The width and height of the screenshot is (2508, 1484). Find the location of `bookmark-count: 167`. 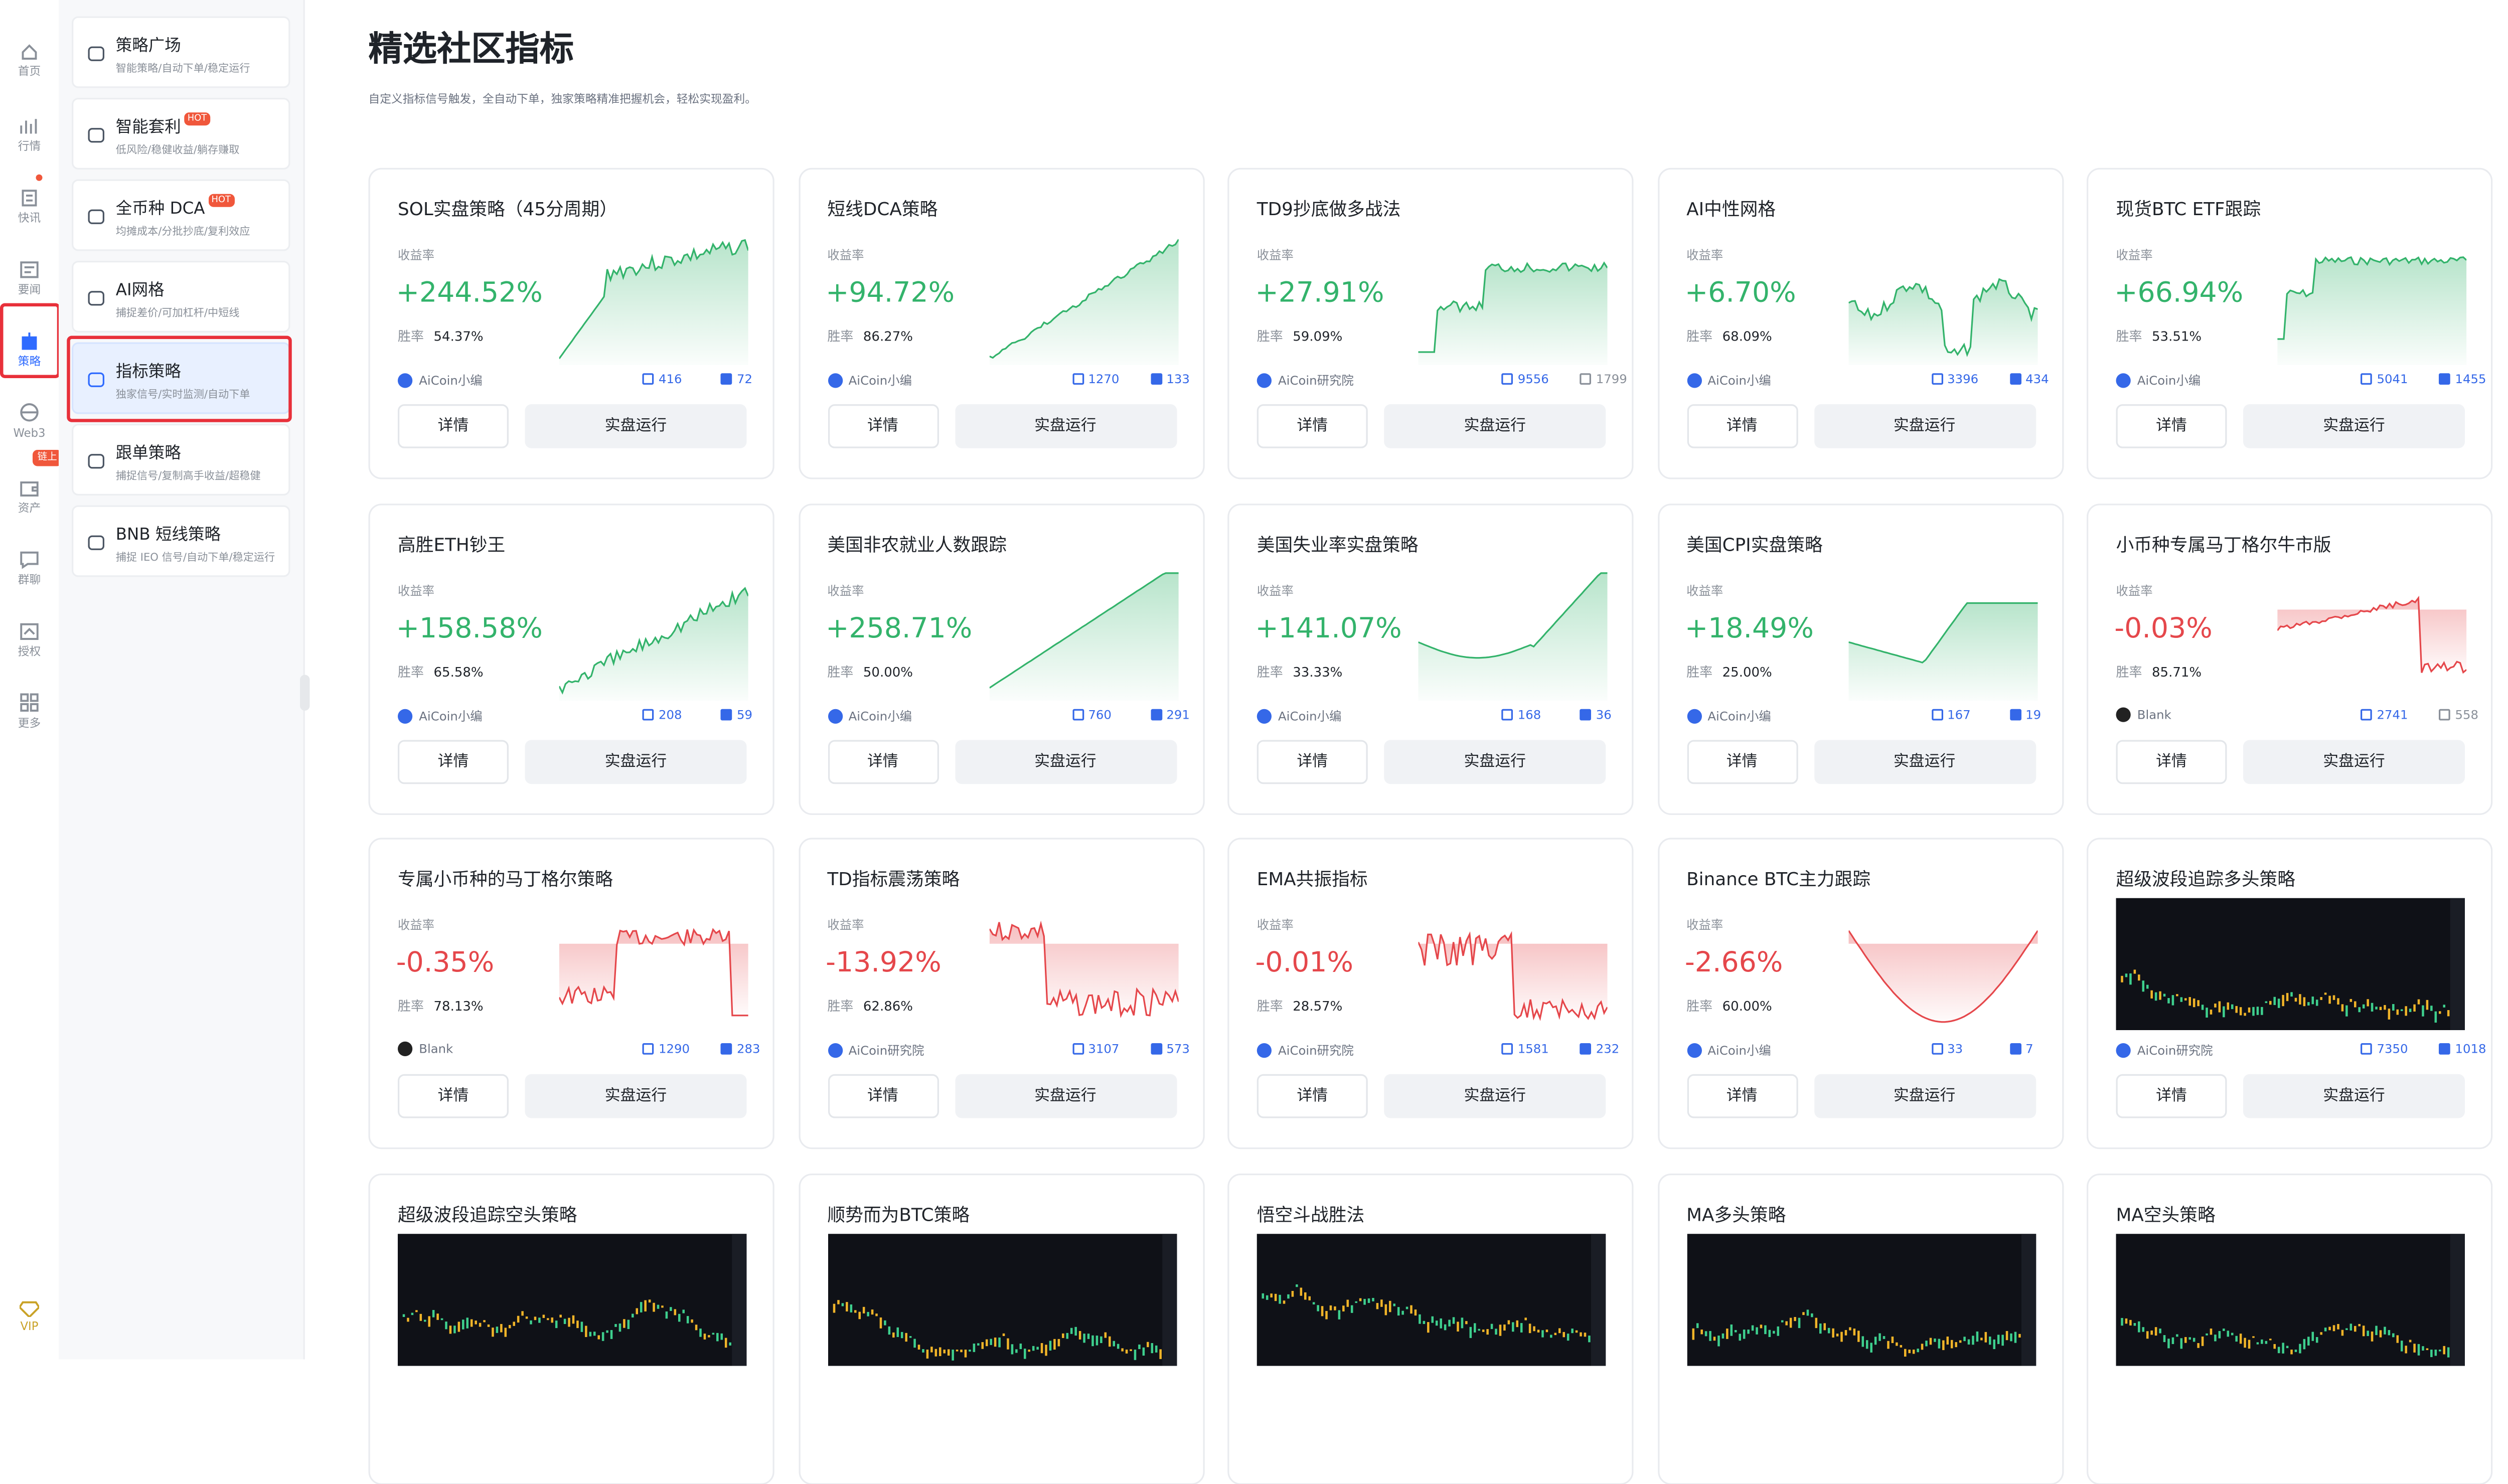

bookmark-count: 167 is located at coordinates (1951, 714).